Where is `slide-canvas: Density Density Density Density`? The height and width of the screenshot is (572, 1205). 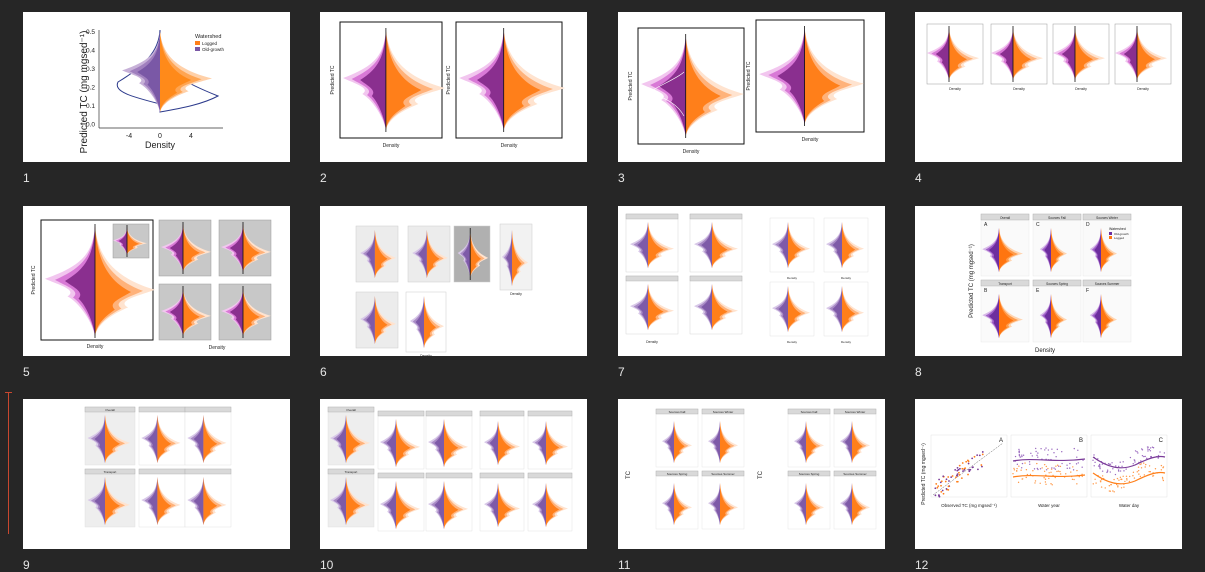 slide-canvas: Density Density Density Density is located at coordinates (1048, 87).